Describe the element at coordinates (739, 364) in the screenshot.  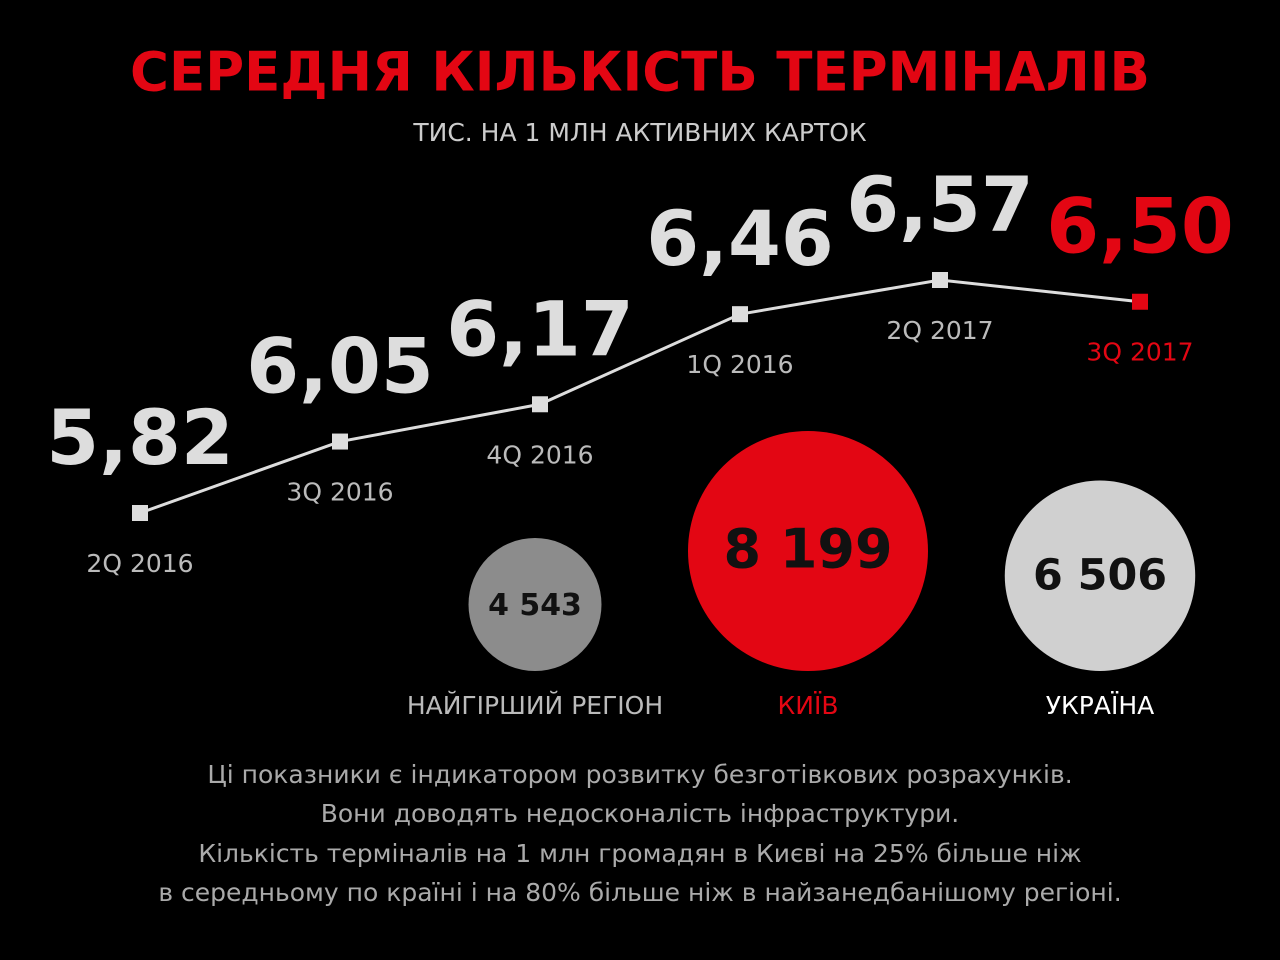
I see `category-label: 1Q 2016` at that location.